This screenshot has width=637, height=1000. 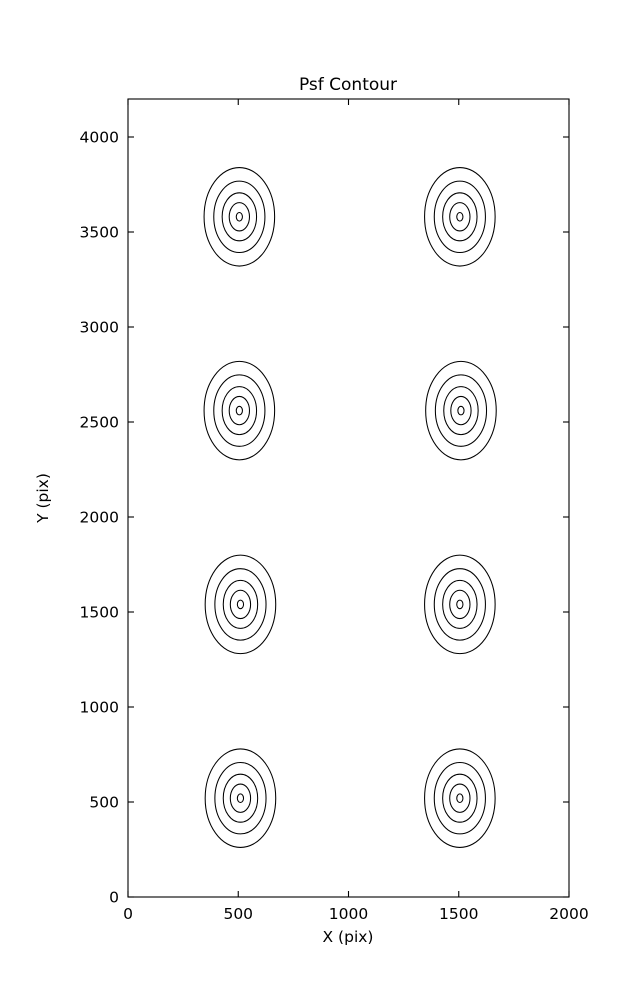 I want to click on y-tick-label: 4000, so click(x=99, y=138).